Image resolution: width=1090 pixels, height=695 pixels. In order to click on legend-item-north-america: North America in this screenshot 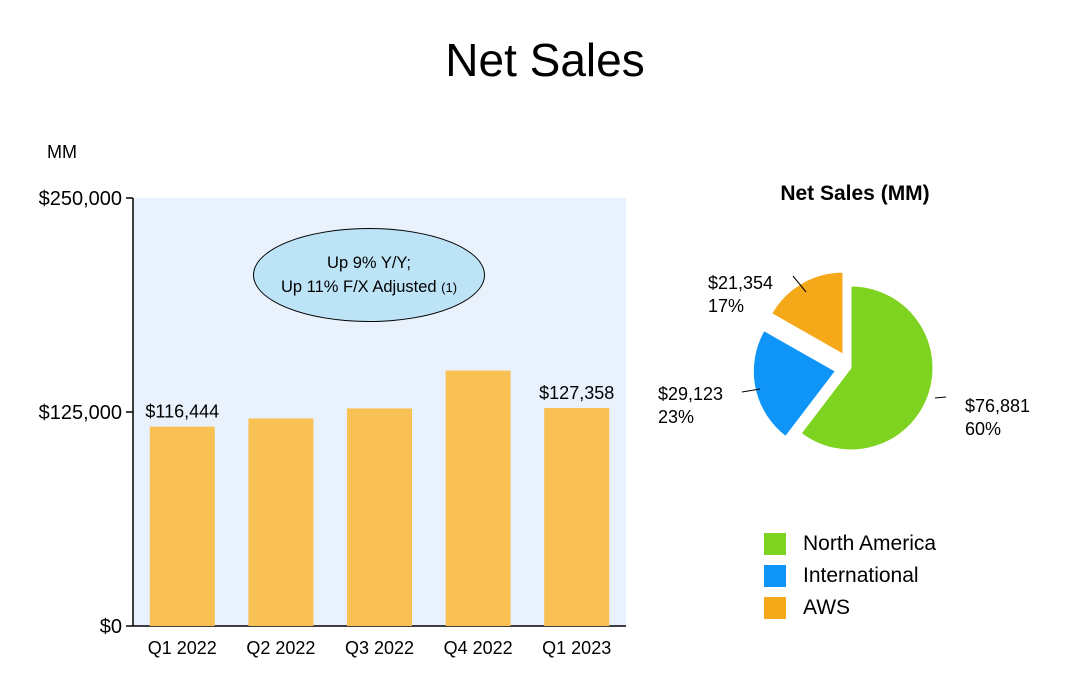, I will do `click(850, 544)`.